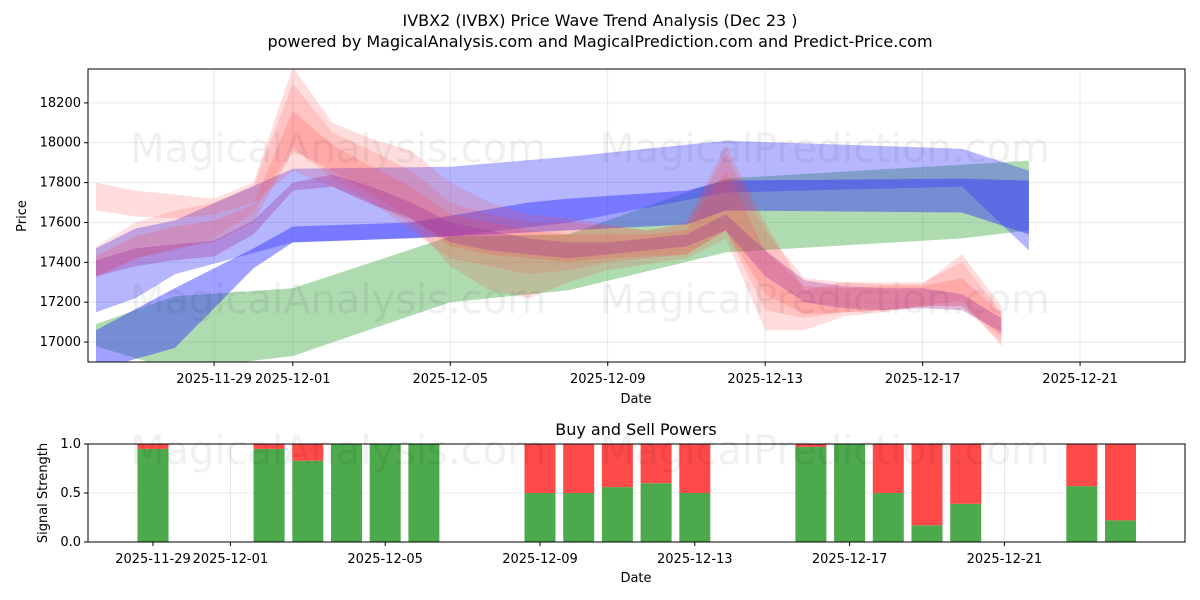 Image resolution: width=1200 pixels, height=600 pixels. Describe the element at coordinates (70, 493) in the screenshot. I see `signal-y-tick-label: 0.5` at that location.